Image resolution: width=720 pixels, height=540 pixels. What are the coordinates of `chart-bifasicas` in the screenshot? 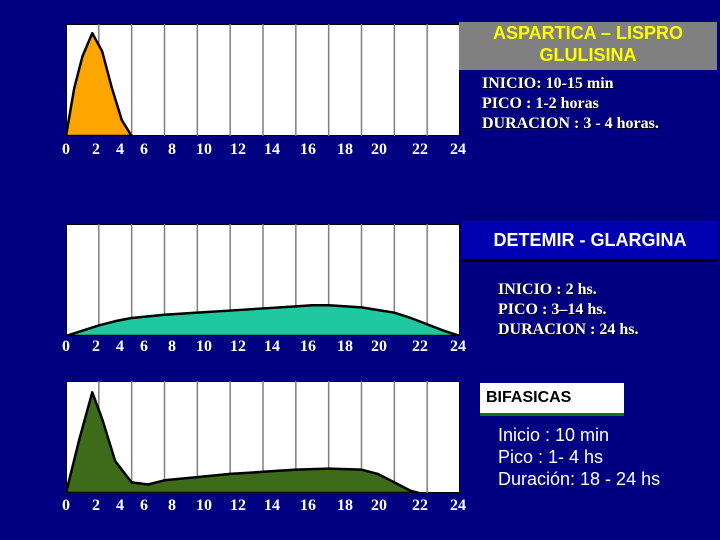 It's located at (263, 437).